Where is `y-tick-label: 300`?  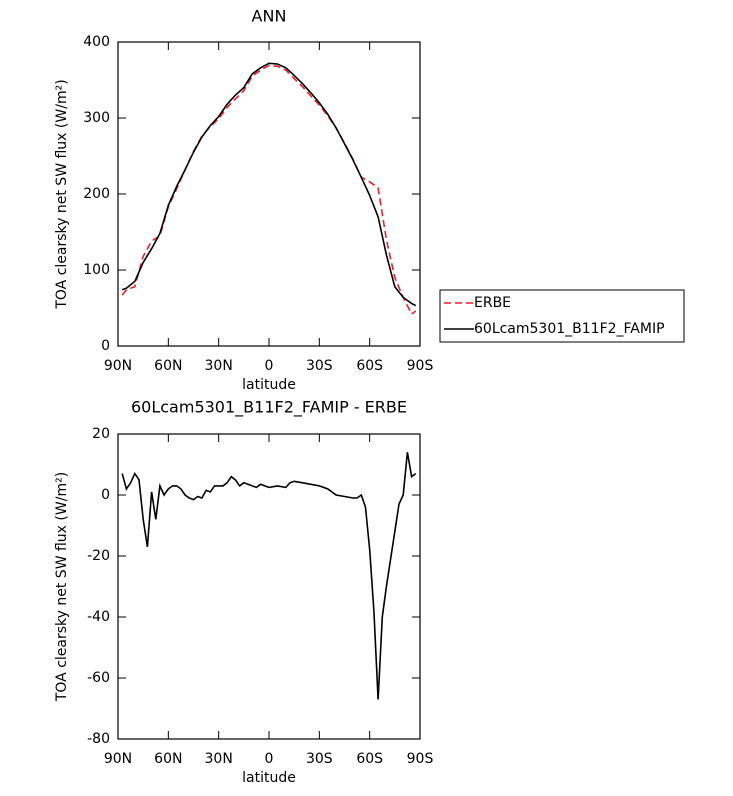 y-tick-label: 300 is located at coordinates (96, 118).